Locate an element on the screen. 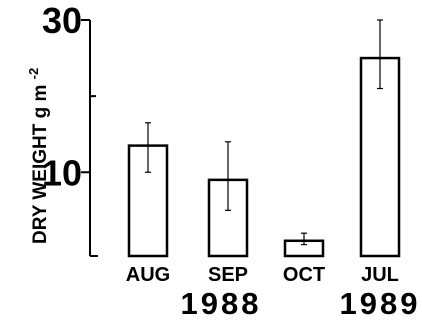  y-tick-label: 30 is located at coordinates (62, 20).